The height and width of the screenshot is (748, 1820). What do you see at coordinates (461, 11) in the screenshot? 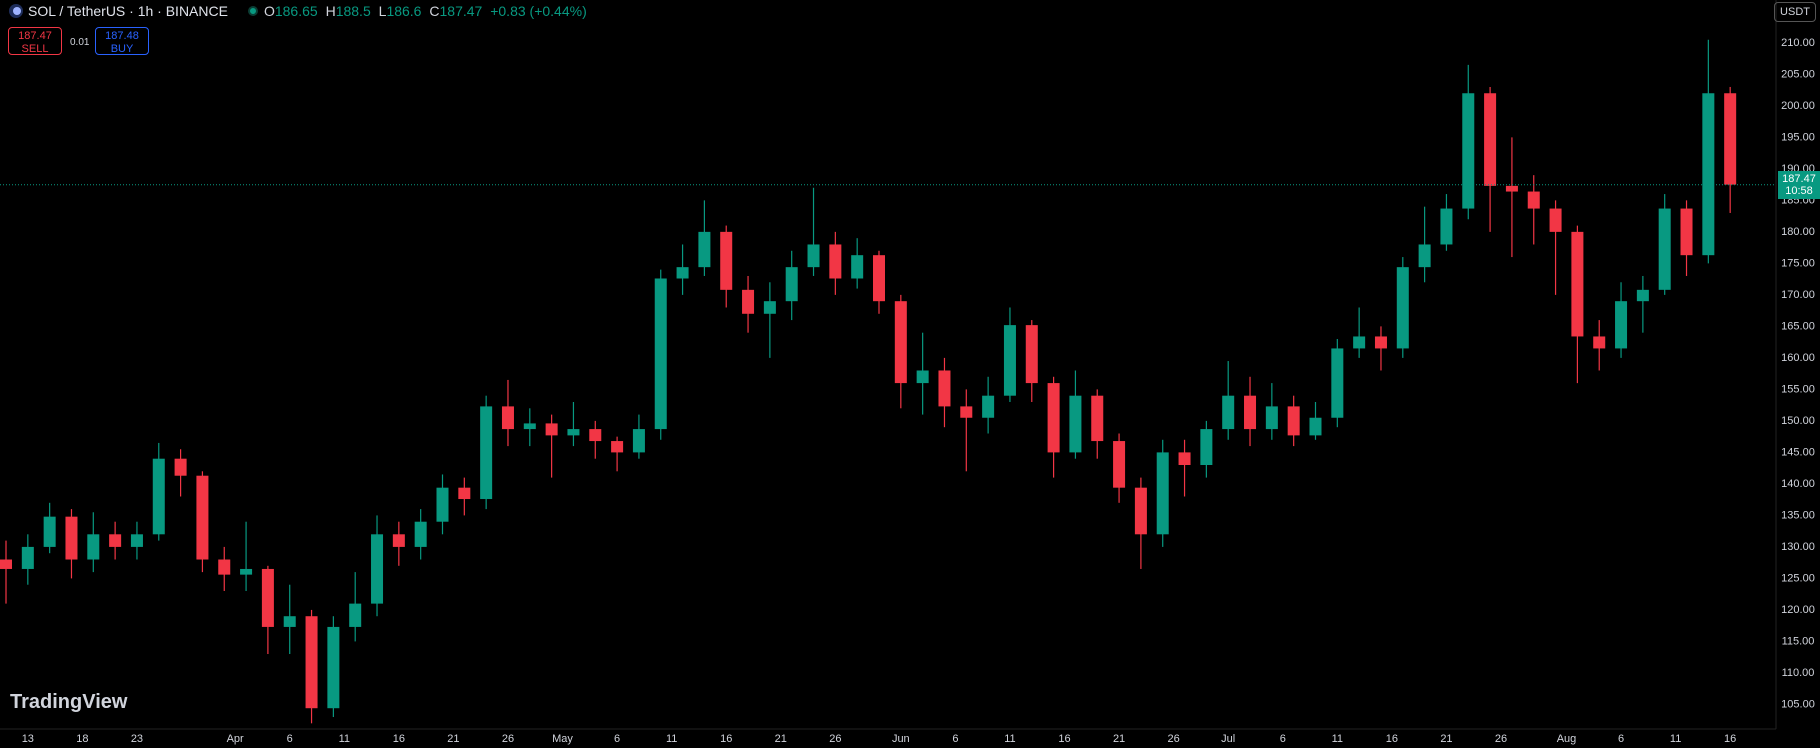
I see `close-value: 187.47` at bounding box center [461, 11].